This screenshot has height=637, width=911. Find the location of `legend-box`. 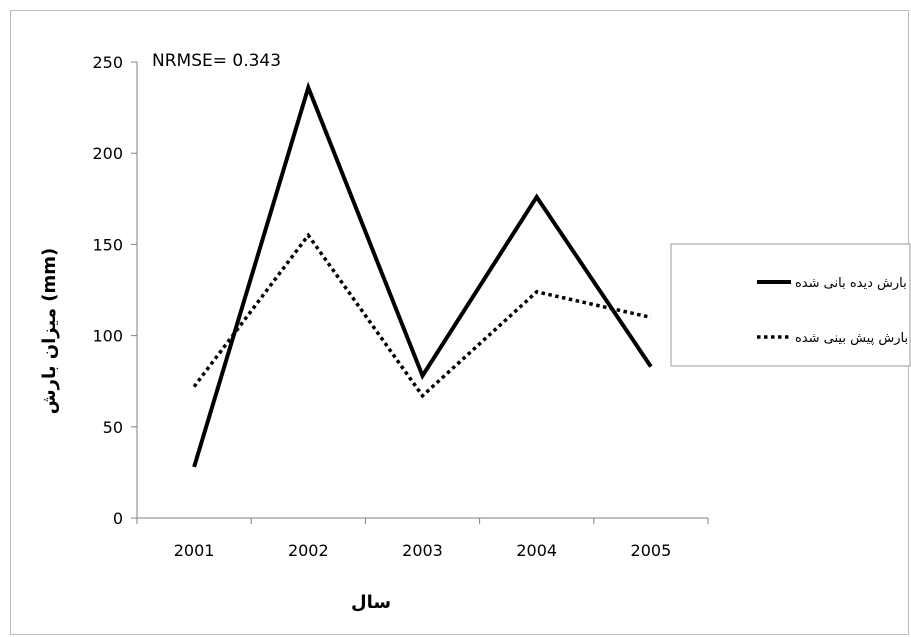

legend-box is located at coordinates (790, 305).